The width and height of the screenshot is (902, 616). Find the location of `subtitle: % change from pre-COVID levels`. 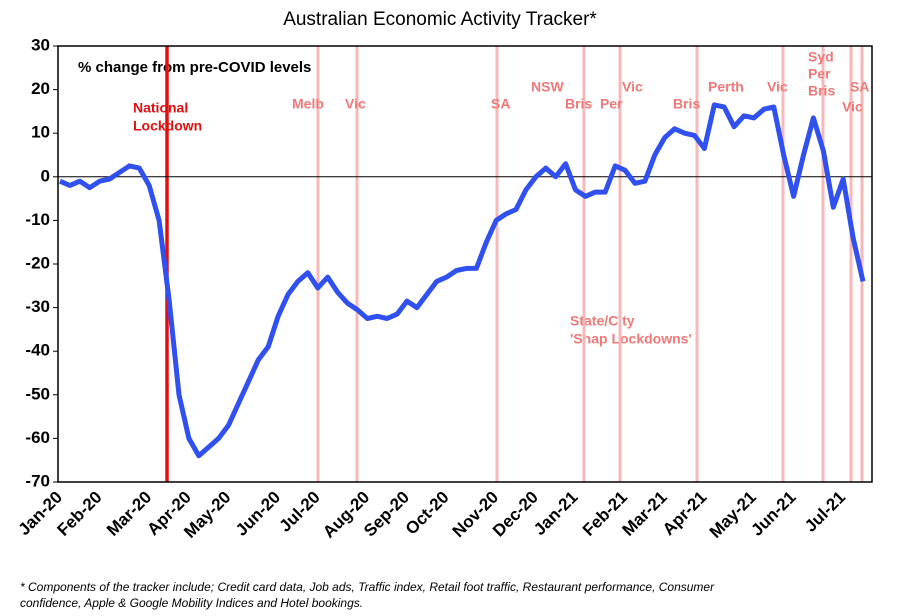

subtitle: % change from pre-COVID levels is located at coordinates (194, 67).